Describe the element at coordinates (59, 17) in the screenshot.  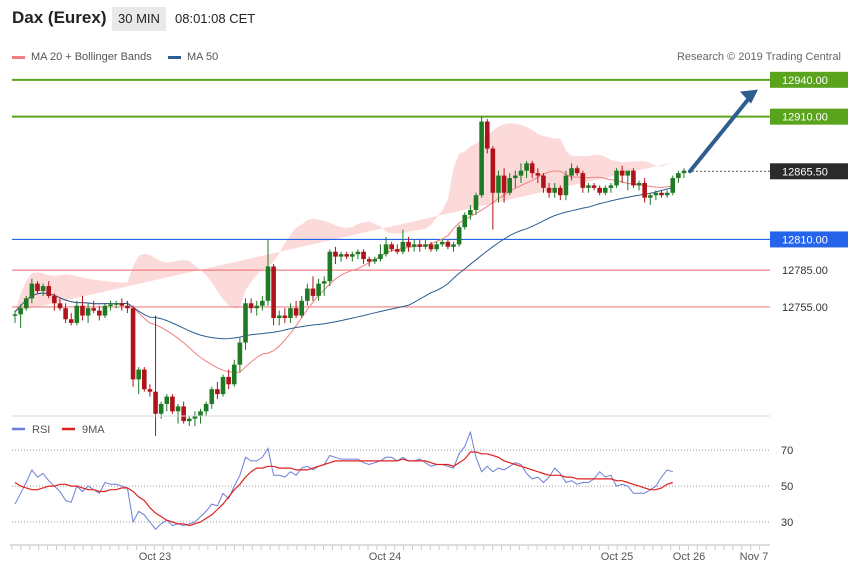
I see `instrument-title: Dax (Eurex)` at that location.